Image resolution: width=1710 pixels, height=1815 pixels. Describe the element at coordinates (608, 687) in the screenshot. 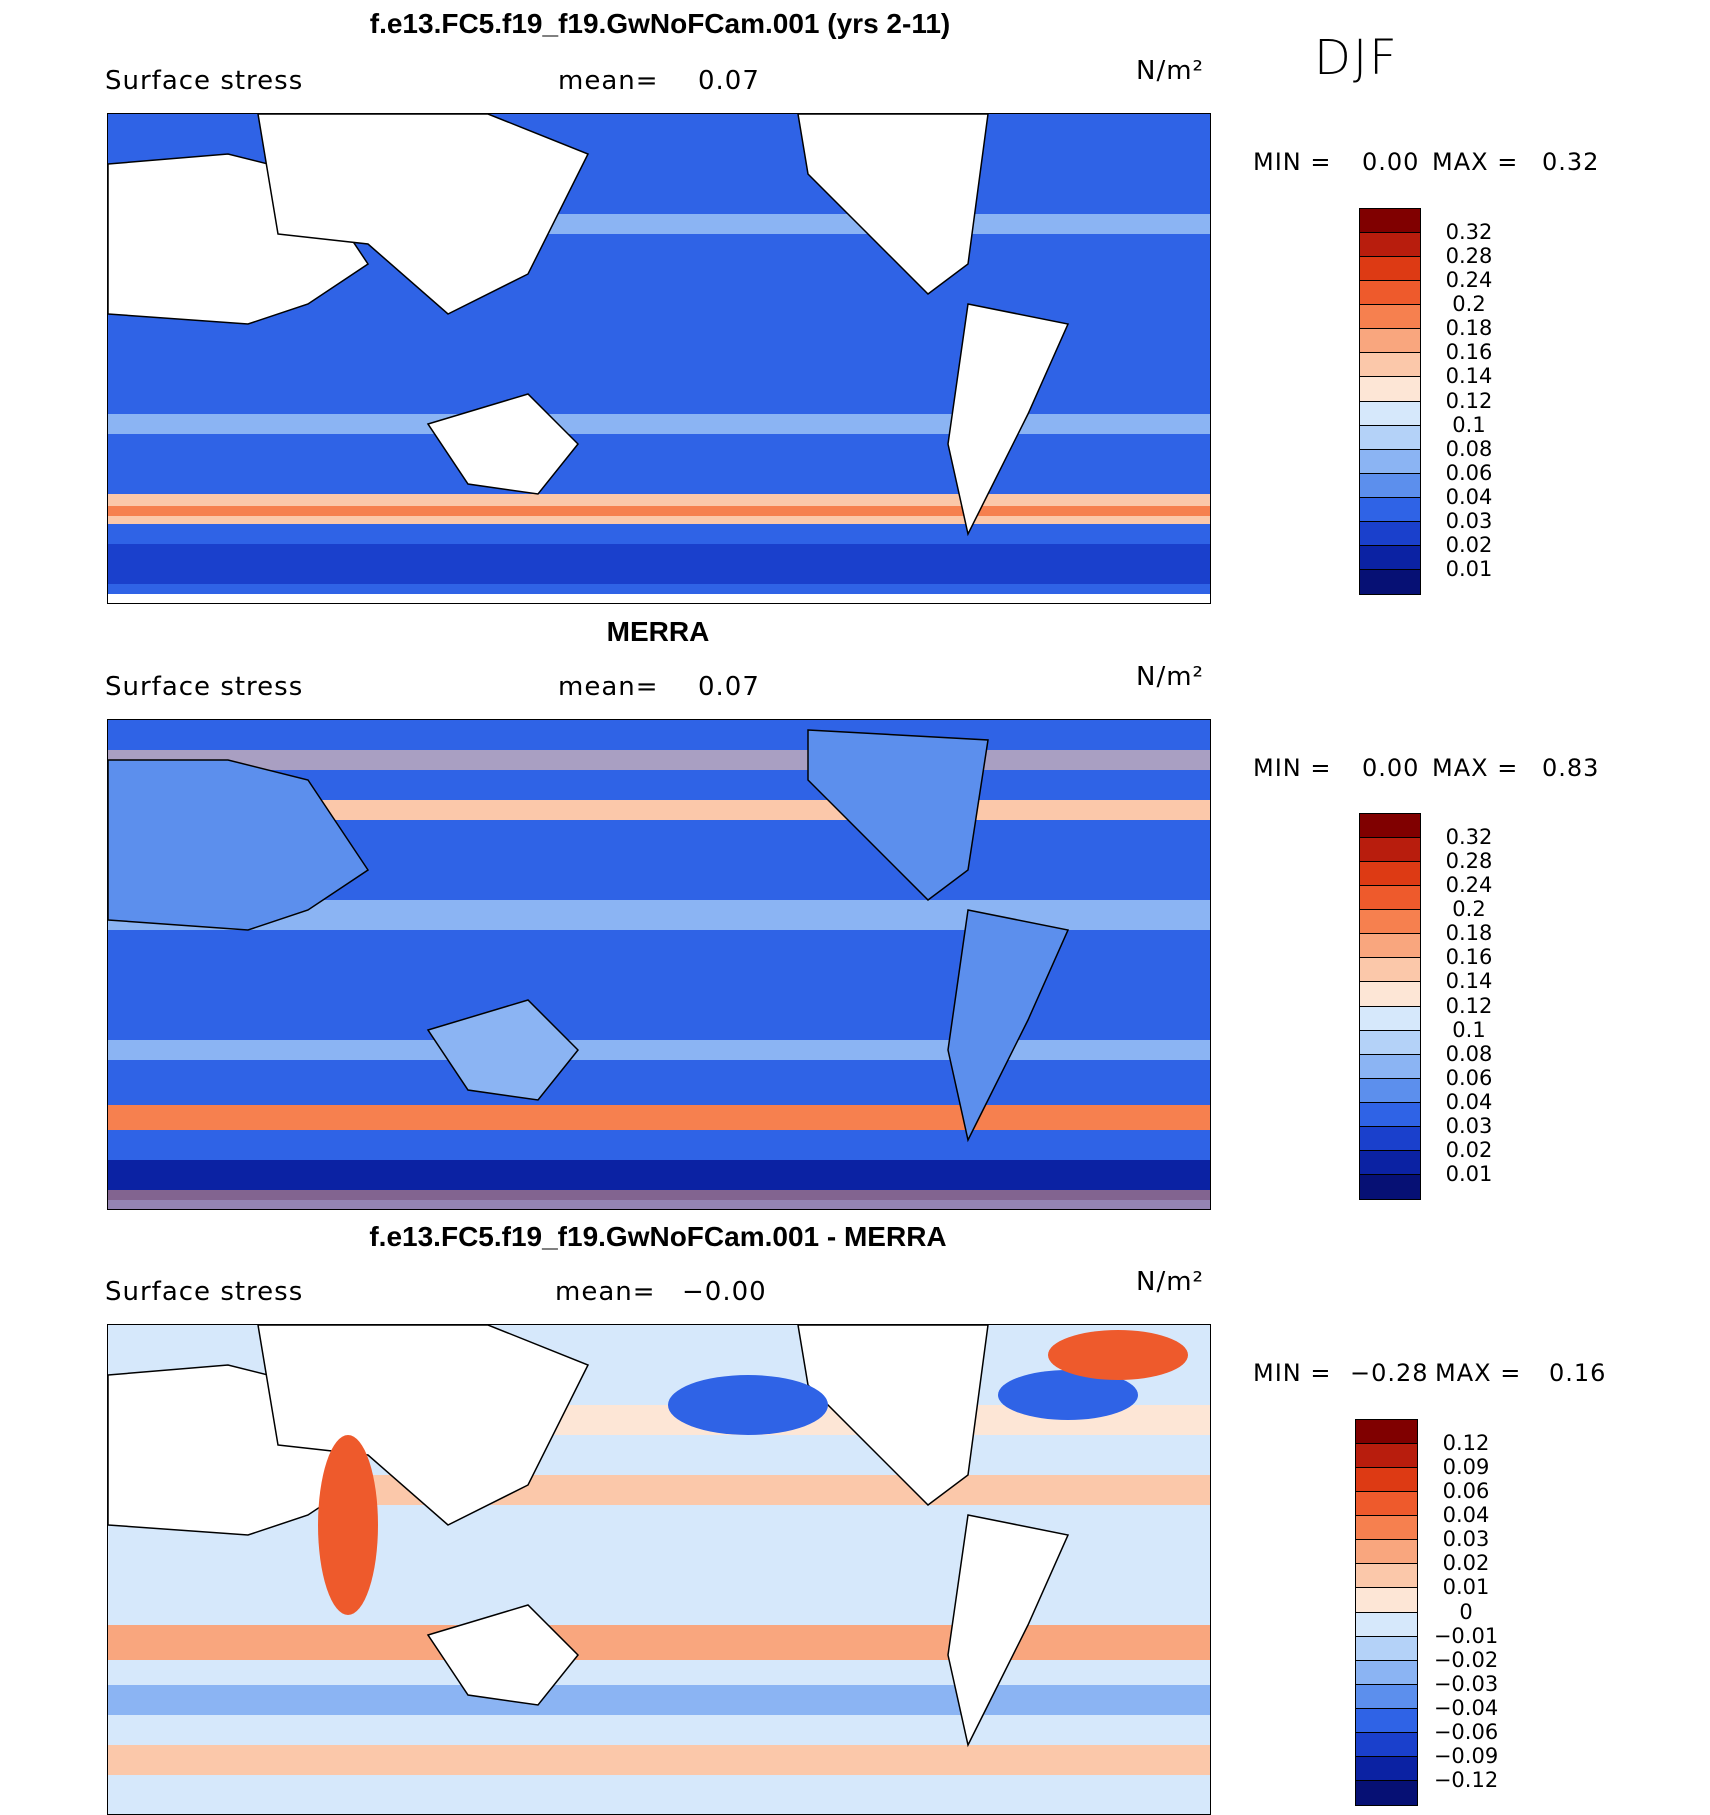

I see `panel-2-mean-label: mean=` at that location.